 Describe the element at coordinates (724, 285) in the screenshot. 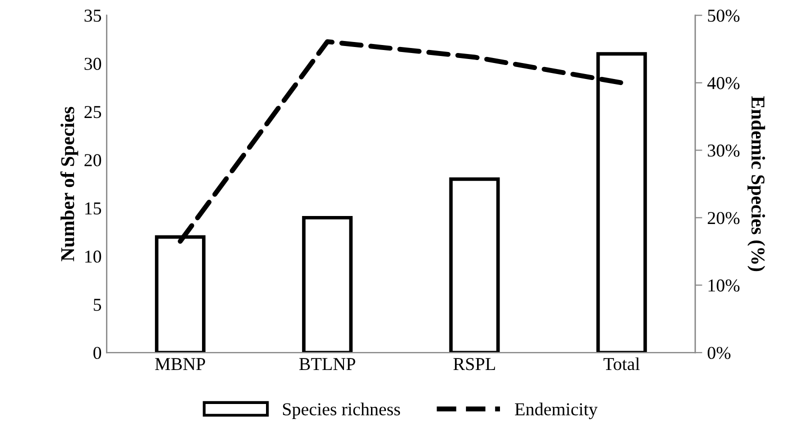

I see `y2-tick-label: 10%` at that location.